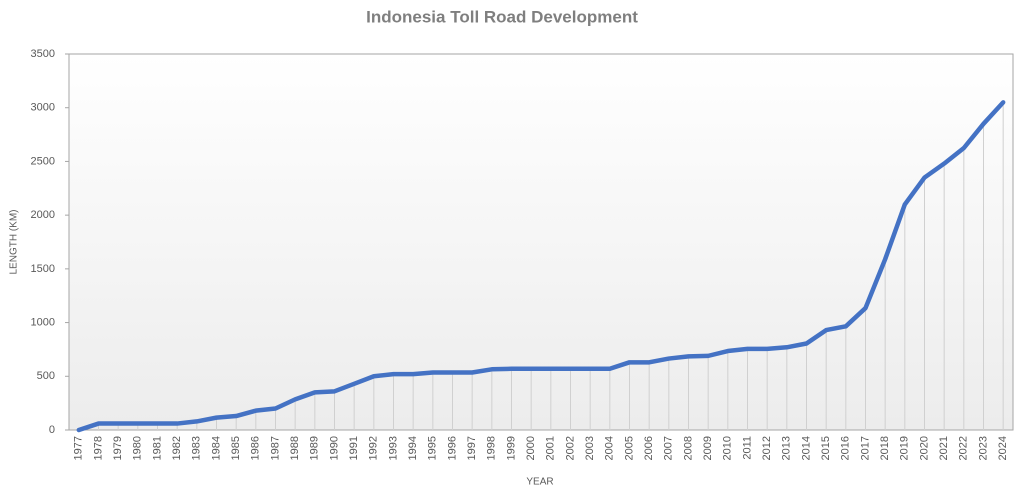 The height and width of the screenshot is (492, 1024). I want to click on x-tick-label: 1994, so click(413, 448).